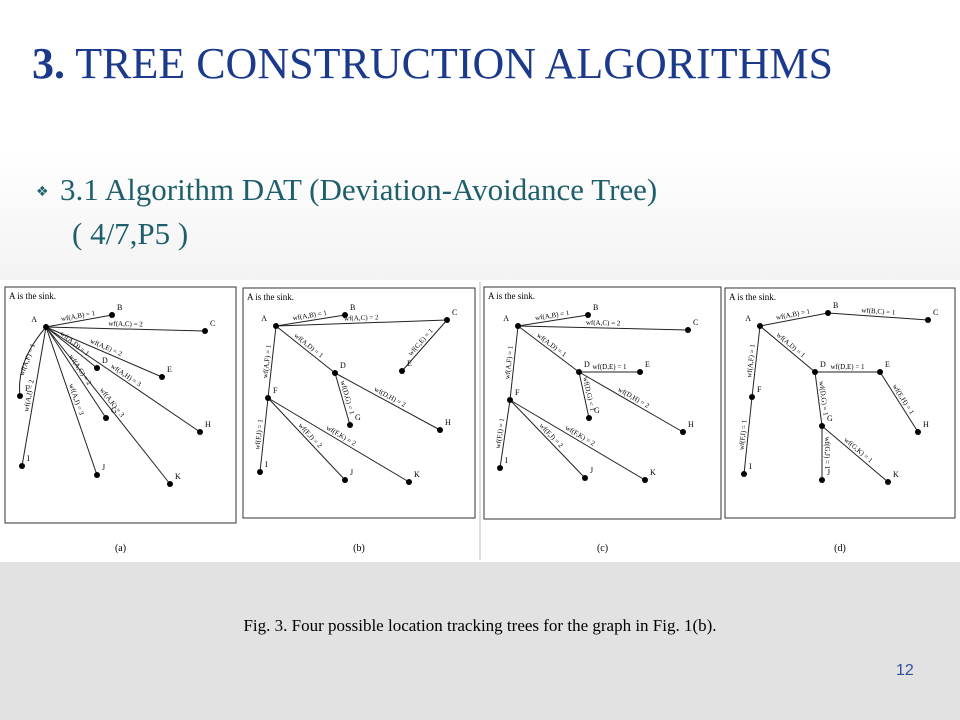 Image resolution: width=960 pixels, height=720 pixels. What do you see at coordinates (602, 548) in the screenshot?
I see `panel-label: (c)` at bounding box center [602, 548].